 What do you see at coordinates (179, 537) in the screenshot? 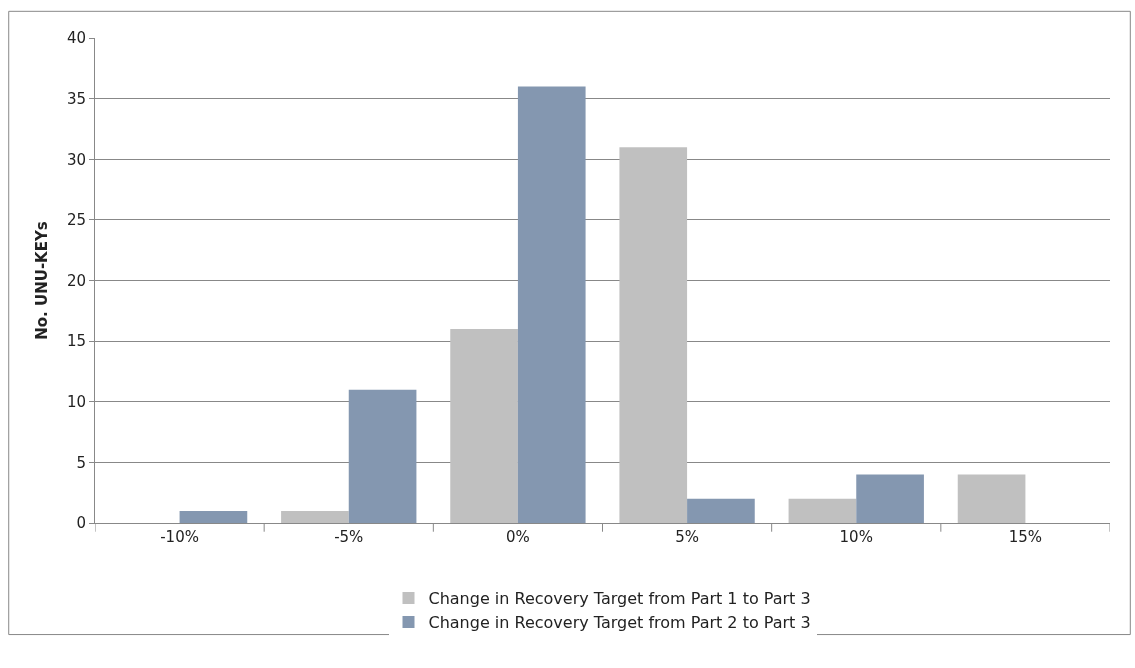
I see `x-tick-label: -10%` at bounding box center [179, 537].